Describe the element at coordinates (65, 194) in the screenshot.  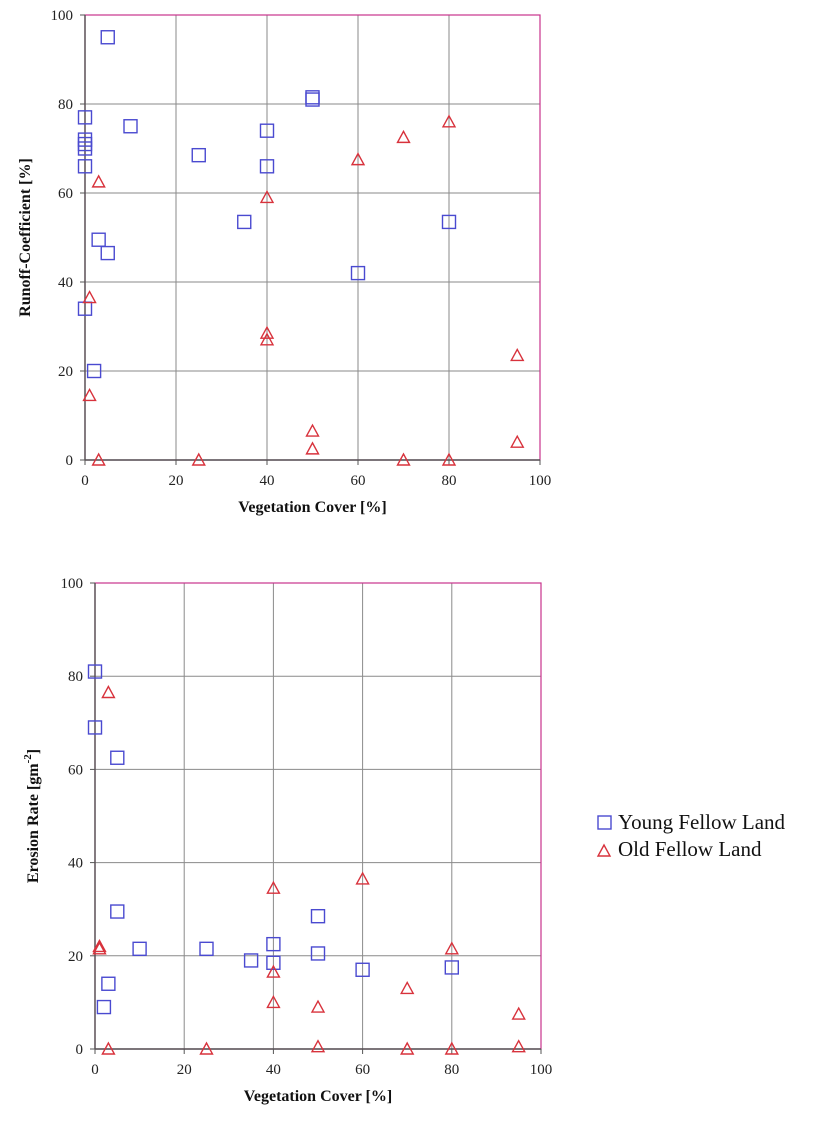
I see `y-tick-label: 60` at that location.